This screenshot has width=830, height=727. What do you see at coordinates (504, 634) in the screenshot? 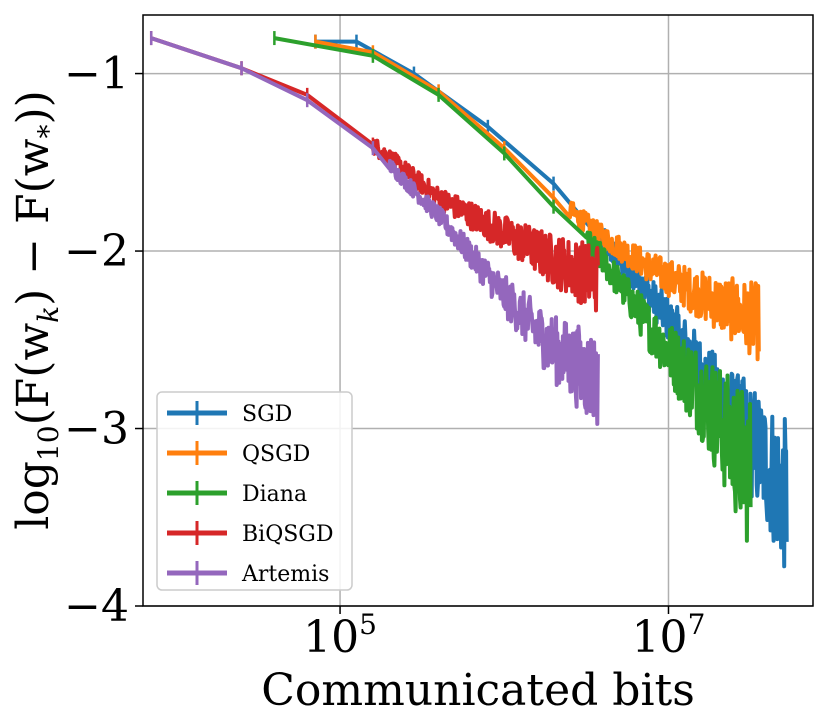
I see `x-axis-ticks: 10⁵ 10⁷` at bounding box center [504, 634].